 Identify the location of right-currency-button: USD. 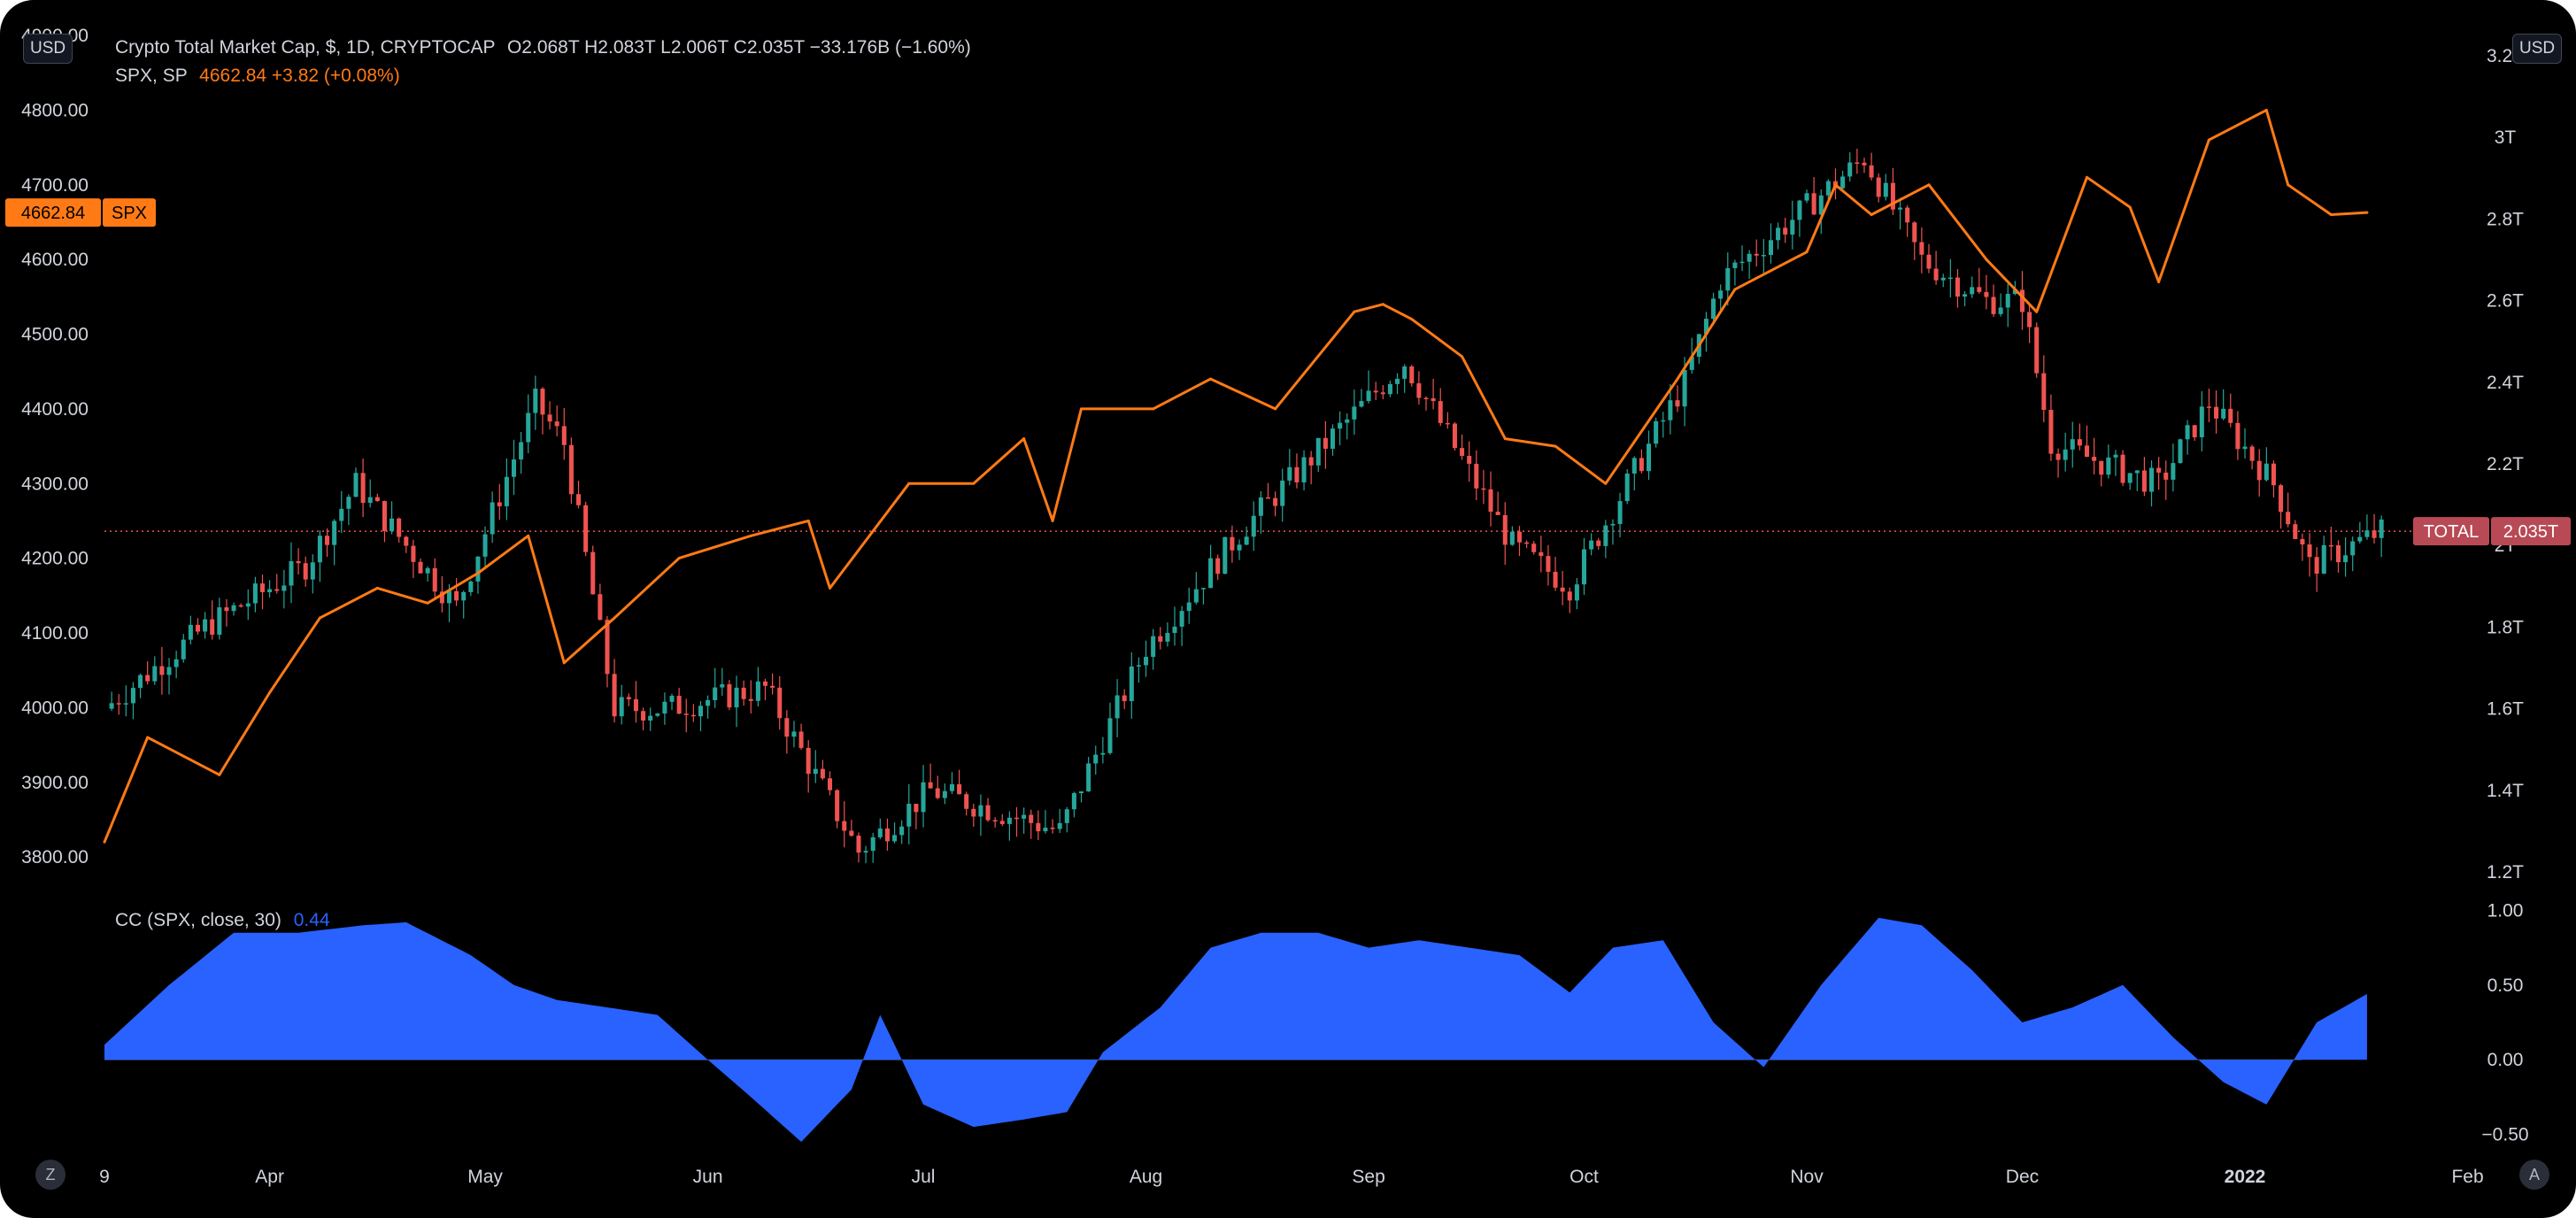
(2537, 49).